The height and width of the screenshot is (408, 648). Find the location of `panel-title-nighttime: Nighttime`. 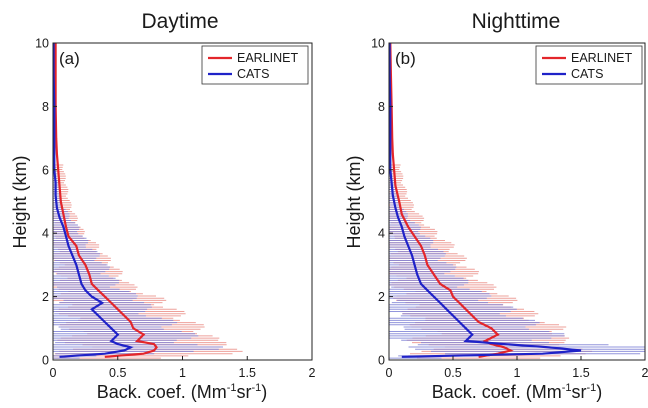

panel-title-nighttime: Nighttime is located at coordinates (516, 21).